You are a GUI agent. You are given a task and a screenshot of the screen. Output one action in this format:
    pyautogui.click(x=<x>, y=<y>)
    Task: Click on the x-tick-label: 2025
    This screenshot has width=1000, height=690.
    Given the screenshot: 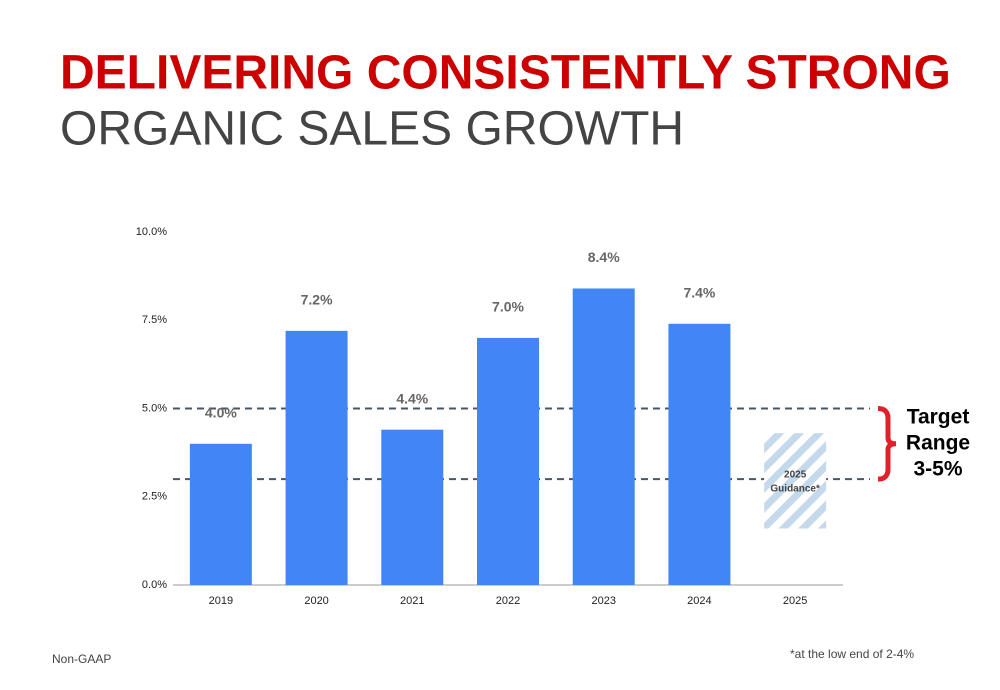 What is the action you would take?
    pyautogui.click(x=795, y=601)
    